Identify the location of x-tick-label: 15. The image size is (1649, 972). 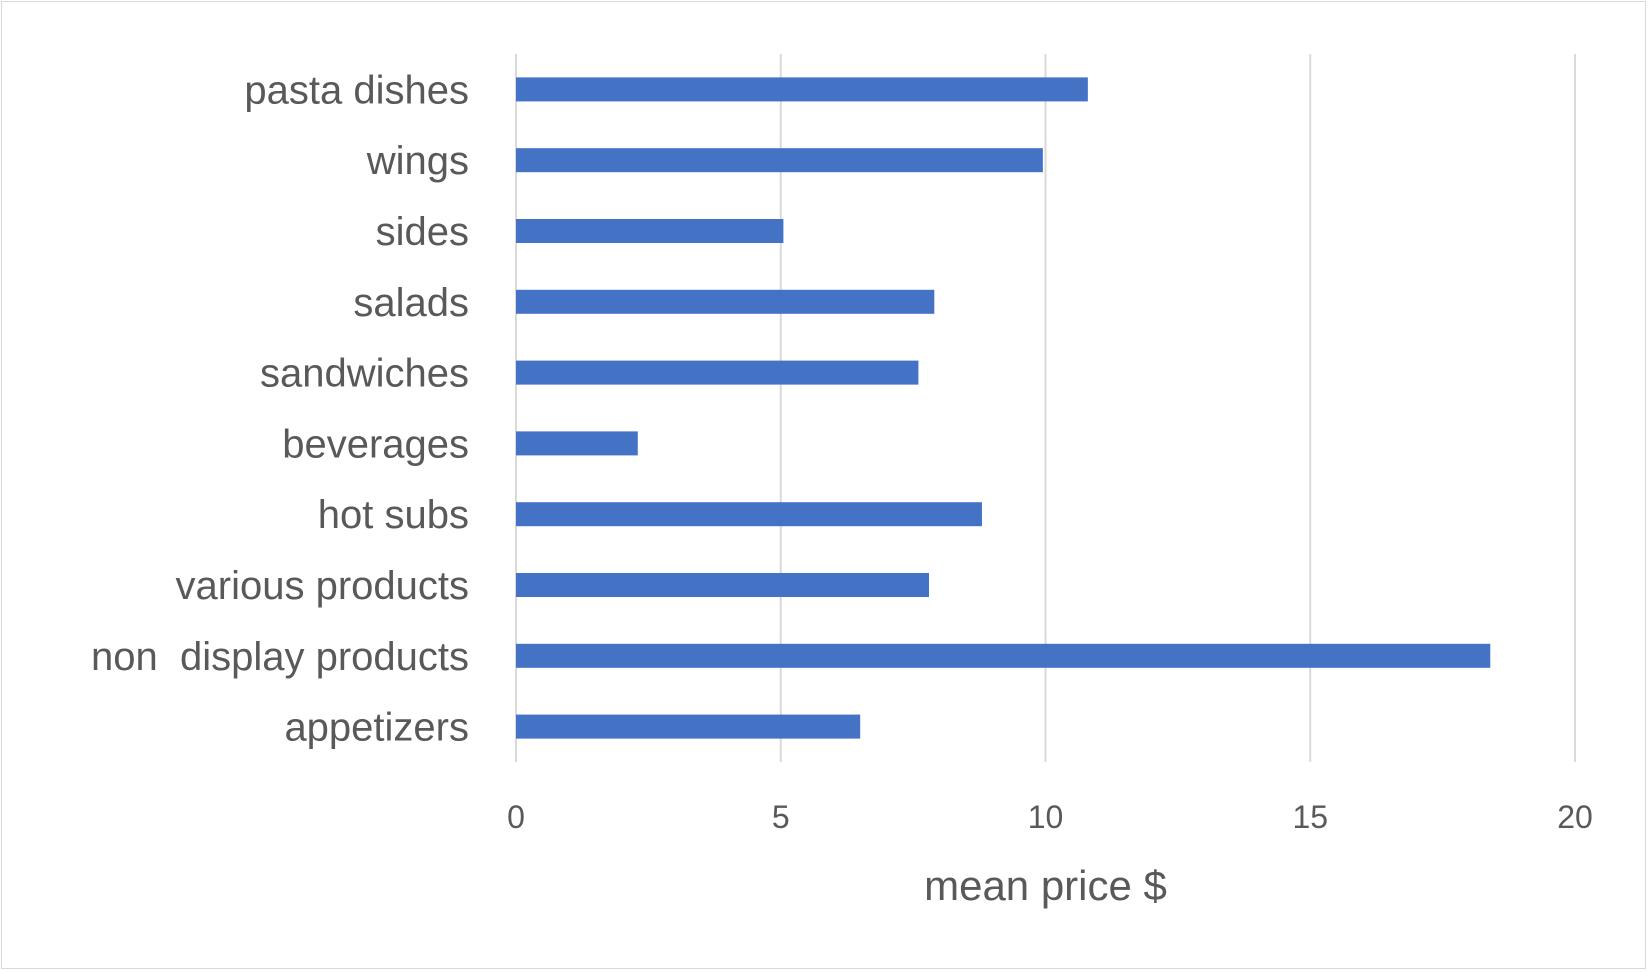
(1310, 817).